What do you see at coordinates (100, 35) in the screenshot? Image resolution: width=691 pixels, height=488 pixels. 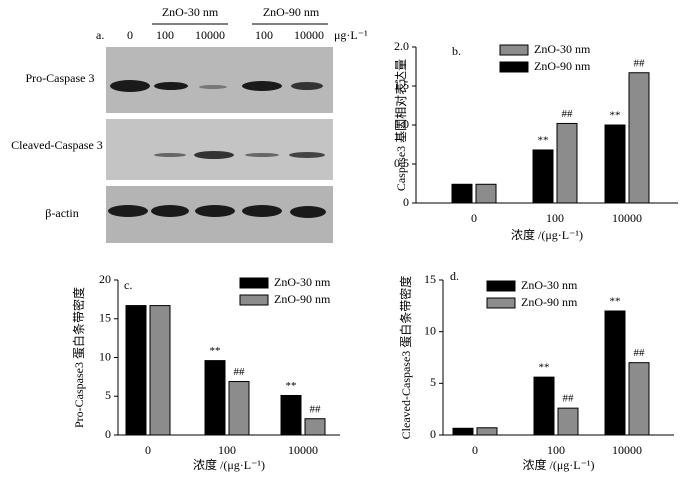 I see `panel-label: a.` at bounding box center [100, 35].